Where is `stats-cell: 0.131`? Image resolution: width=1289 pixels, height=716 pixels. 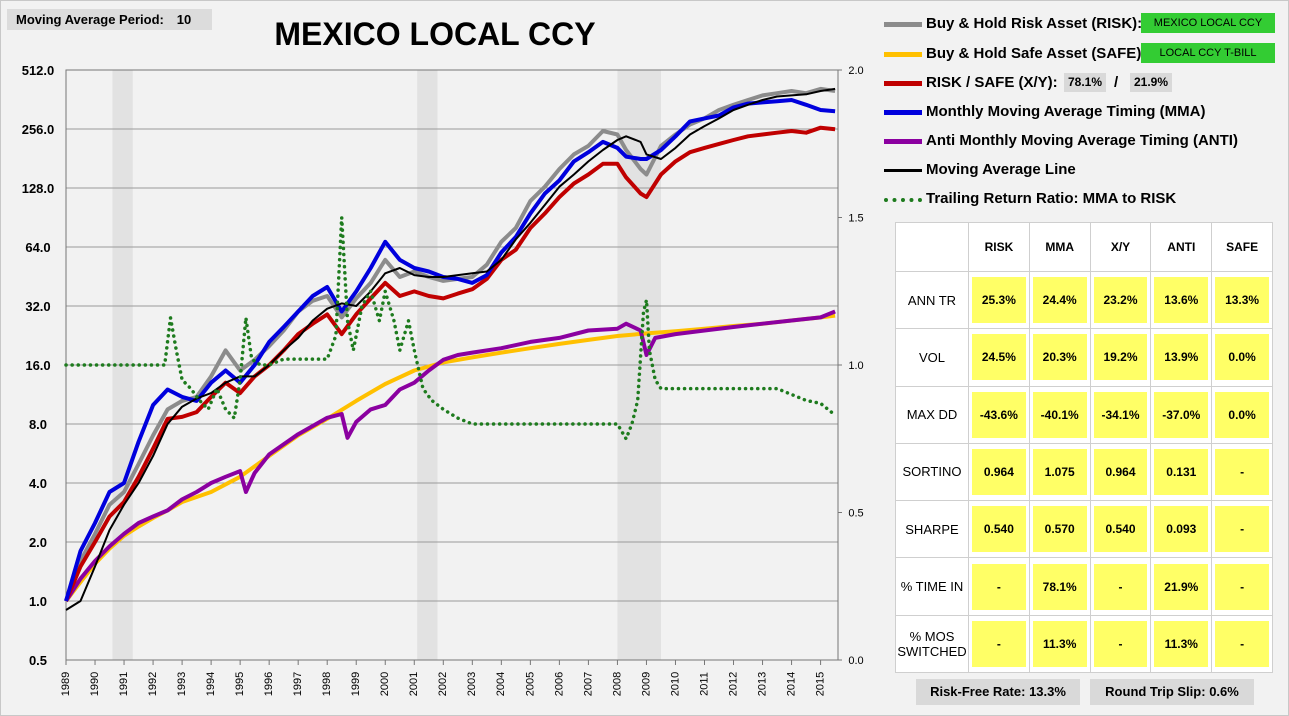
stats-cell: 0.131 is located at coordinates (1181, 472).